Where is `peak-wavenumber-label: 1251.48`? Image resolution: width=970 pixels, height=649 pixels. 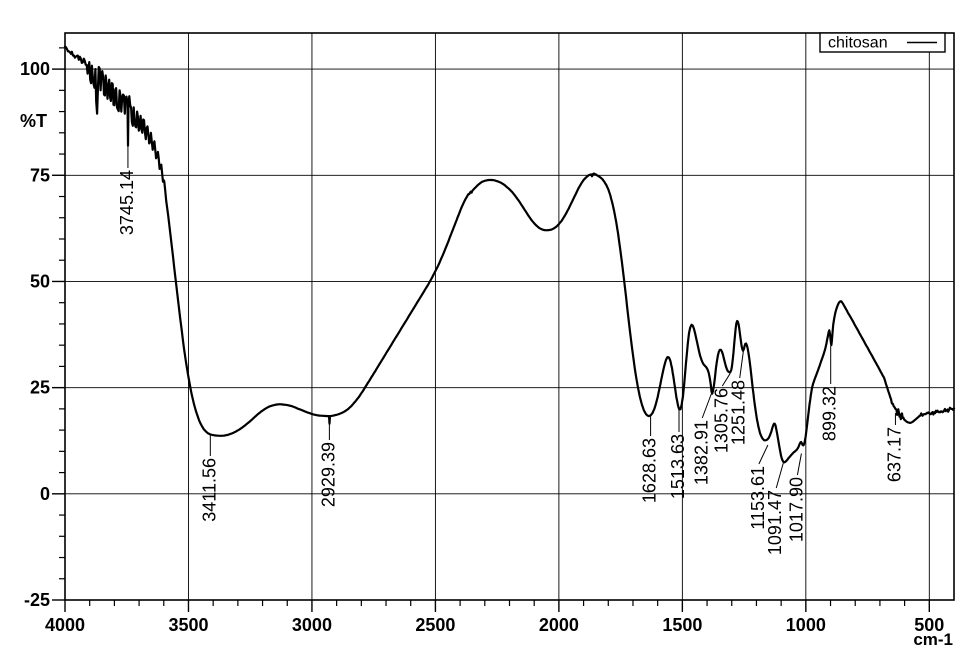
peak-wavenumber-label: 1251.48 is located at coordinates (739, 412).